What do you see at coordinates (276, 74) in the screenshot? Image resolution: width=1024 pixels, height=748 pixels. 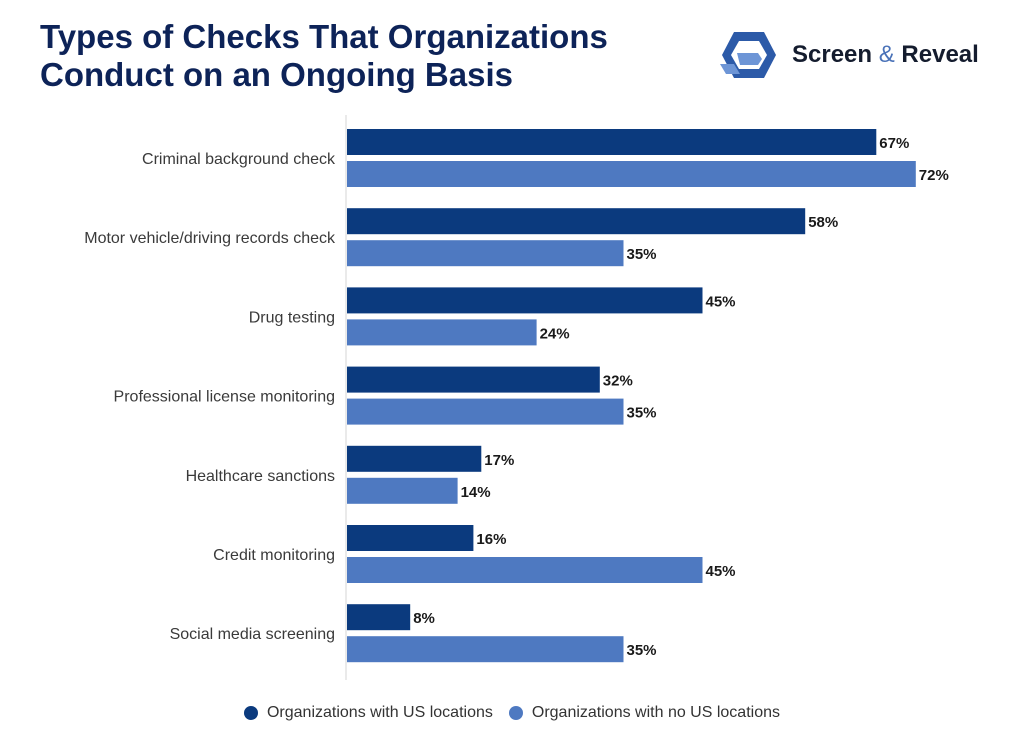 I see `chart-title-line-2: Conduct on an Ongoing Basis` at bounding box center [276, 74].